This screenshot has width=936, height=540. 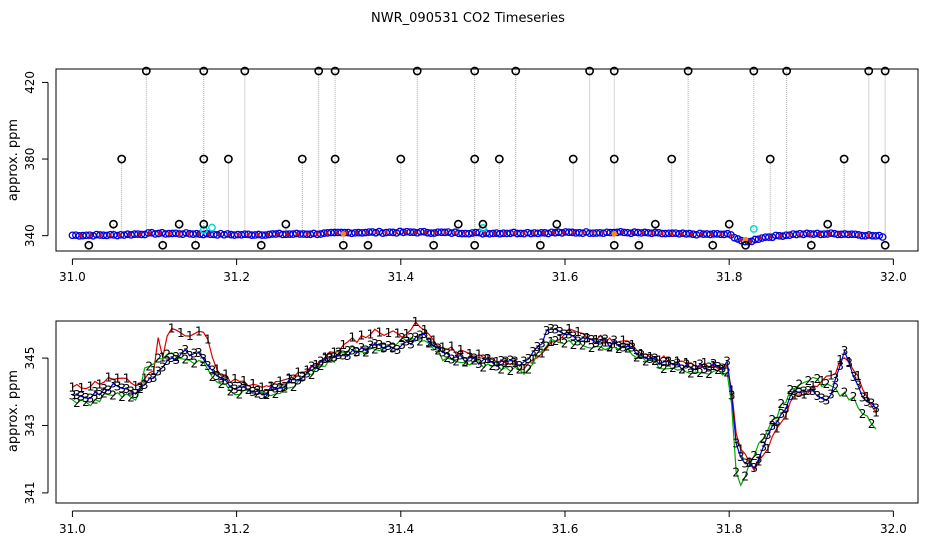 What do you see at coordinates (745, 239) in the screenshot?
I see `top-orange-point` at bounding box center [745, 239].